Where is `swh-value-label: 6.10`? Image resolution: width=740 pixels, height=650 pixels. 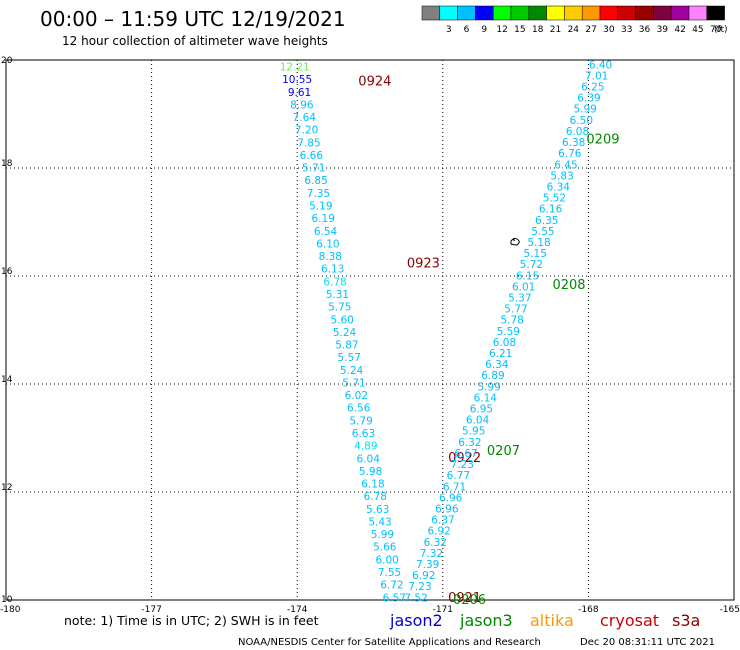
swh-value-label: 6.10 is located at coordinates (327, 244).